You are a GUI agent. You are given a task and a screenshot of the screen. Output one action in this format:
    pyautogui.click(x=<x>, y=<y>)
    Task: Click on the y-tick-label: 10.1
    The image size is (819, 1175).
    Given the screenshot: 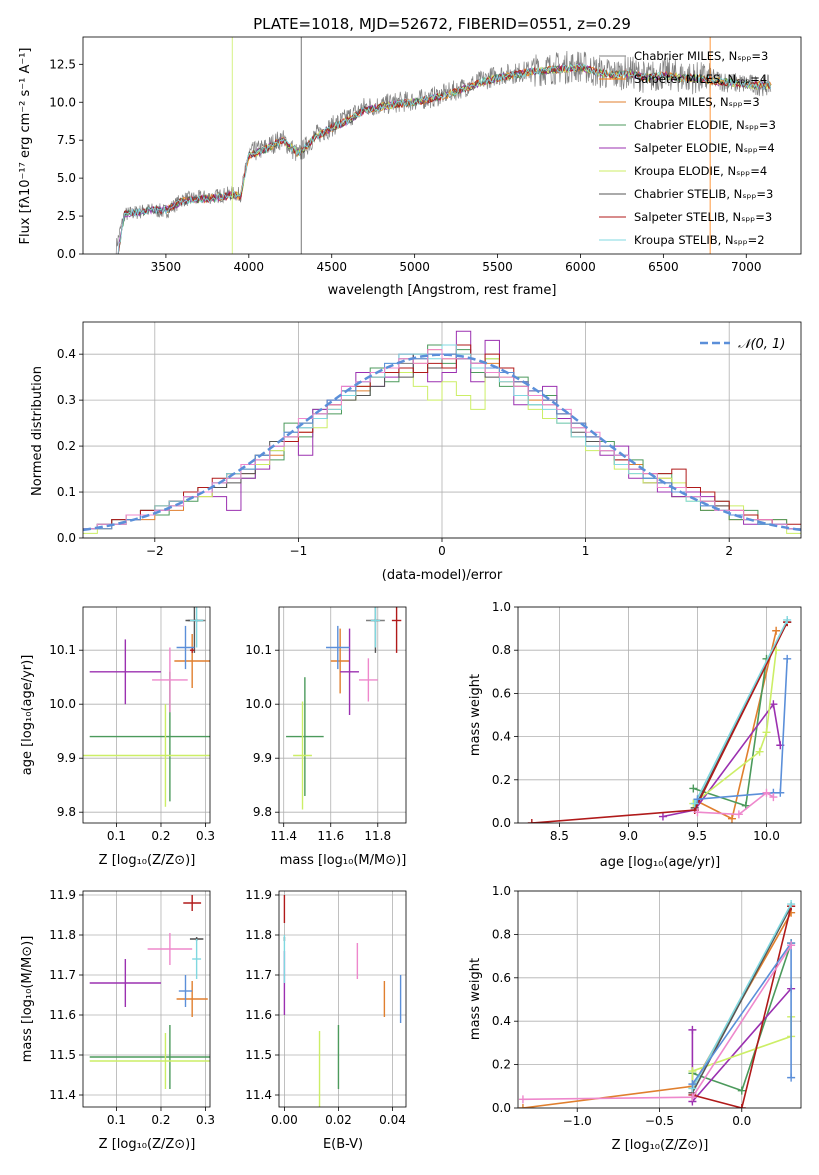 What is the action you would take?
    pyautogui.click(x=258, y=650)
    